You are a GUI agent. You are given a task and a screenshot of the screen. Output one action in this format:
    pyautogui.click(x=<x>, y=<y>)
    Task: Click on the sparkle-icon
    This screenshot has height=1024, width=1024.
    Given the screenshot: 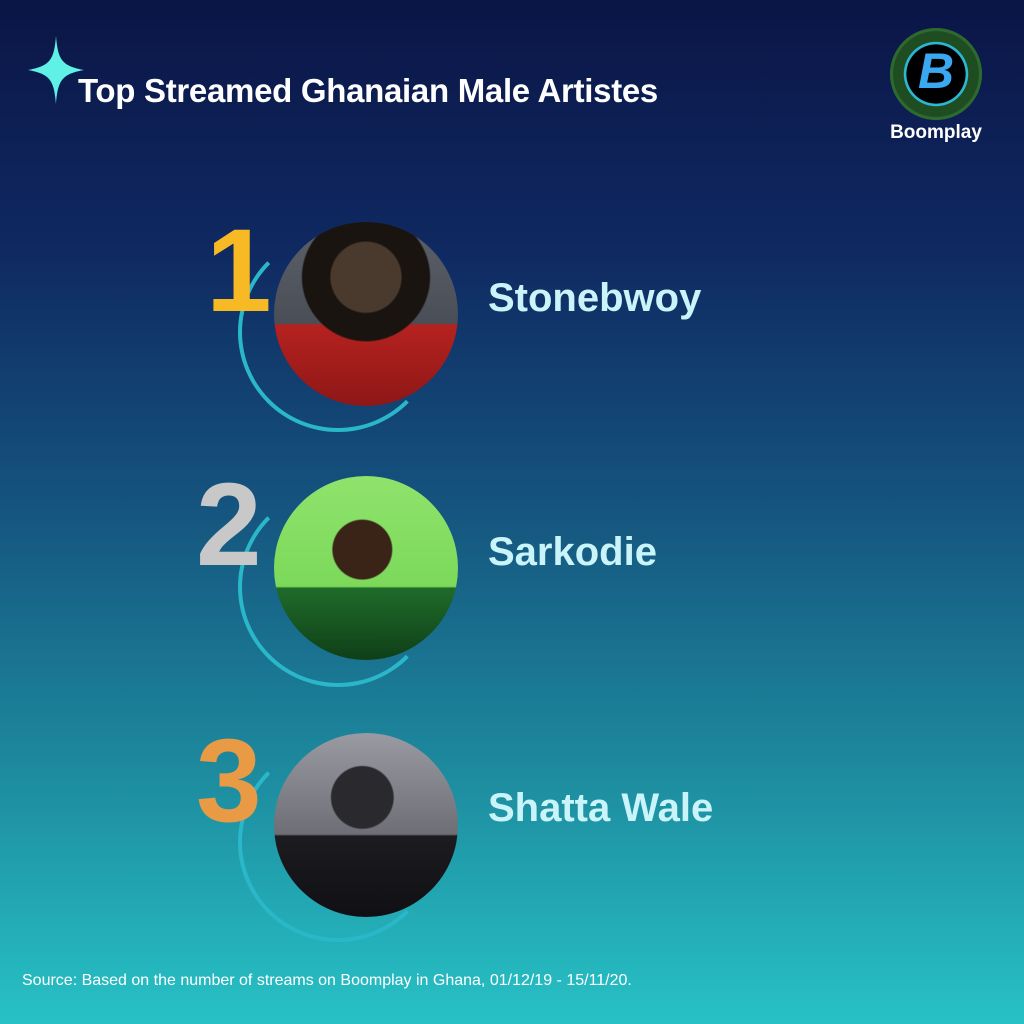 What is the action you would take?
    pyautogui.click(x=56, y=70)
    